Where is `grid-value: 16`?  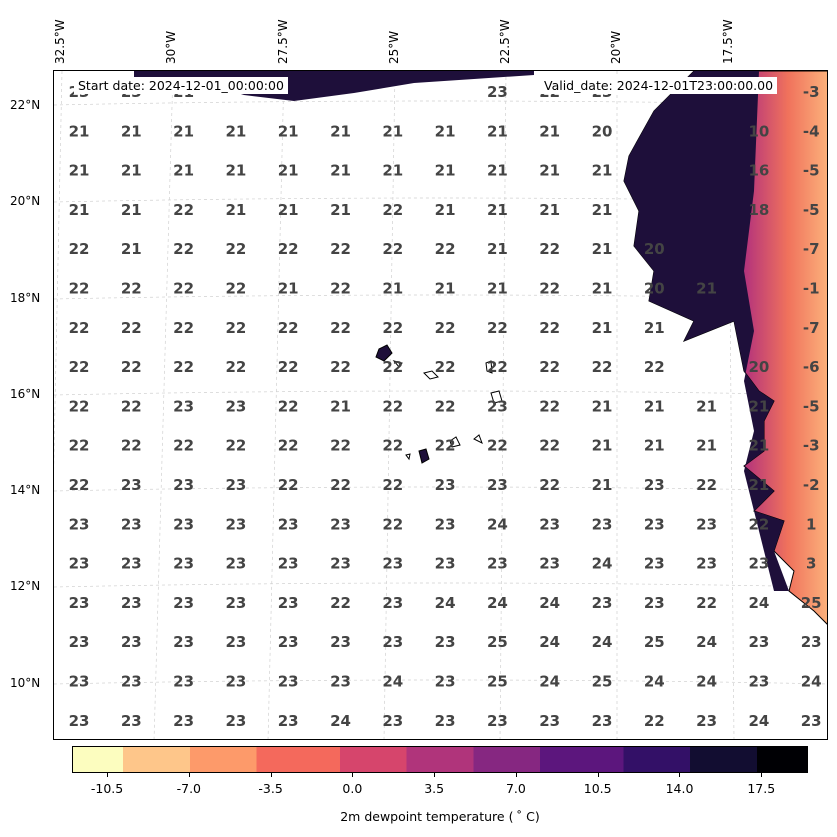
grid-value: 16 is located at coordinates (758, 171).